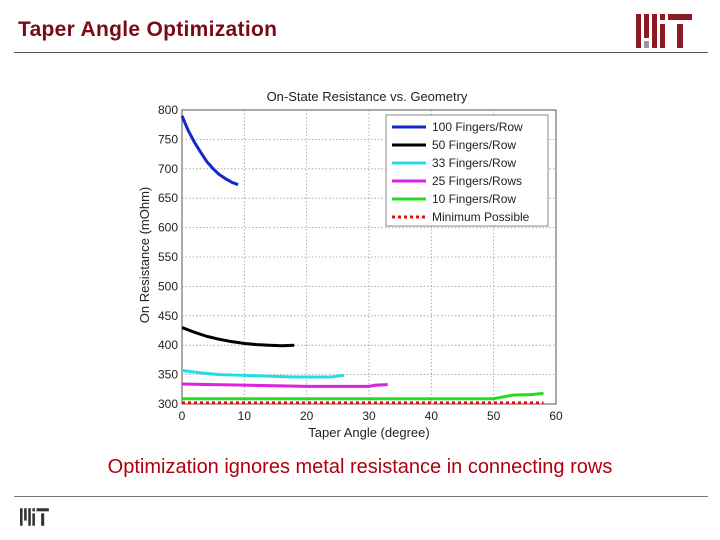 Image resolution: width=720 pixels, height=540 pixels. What do you see at coordinates (474, 163) in the screenshot?
I see `legend-label: 33 Fingers/Row` at bounding box center [474, 163].